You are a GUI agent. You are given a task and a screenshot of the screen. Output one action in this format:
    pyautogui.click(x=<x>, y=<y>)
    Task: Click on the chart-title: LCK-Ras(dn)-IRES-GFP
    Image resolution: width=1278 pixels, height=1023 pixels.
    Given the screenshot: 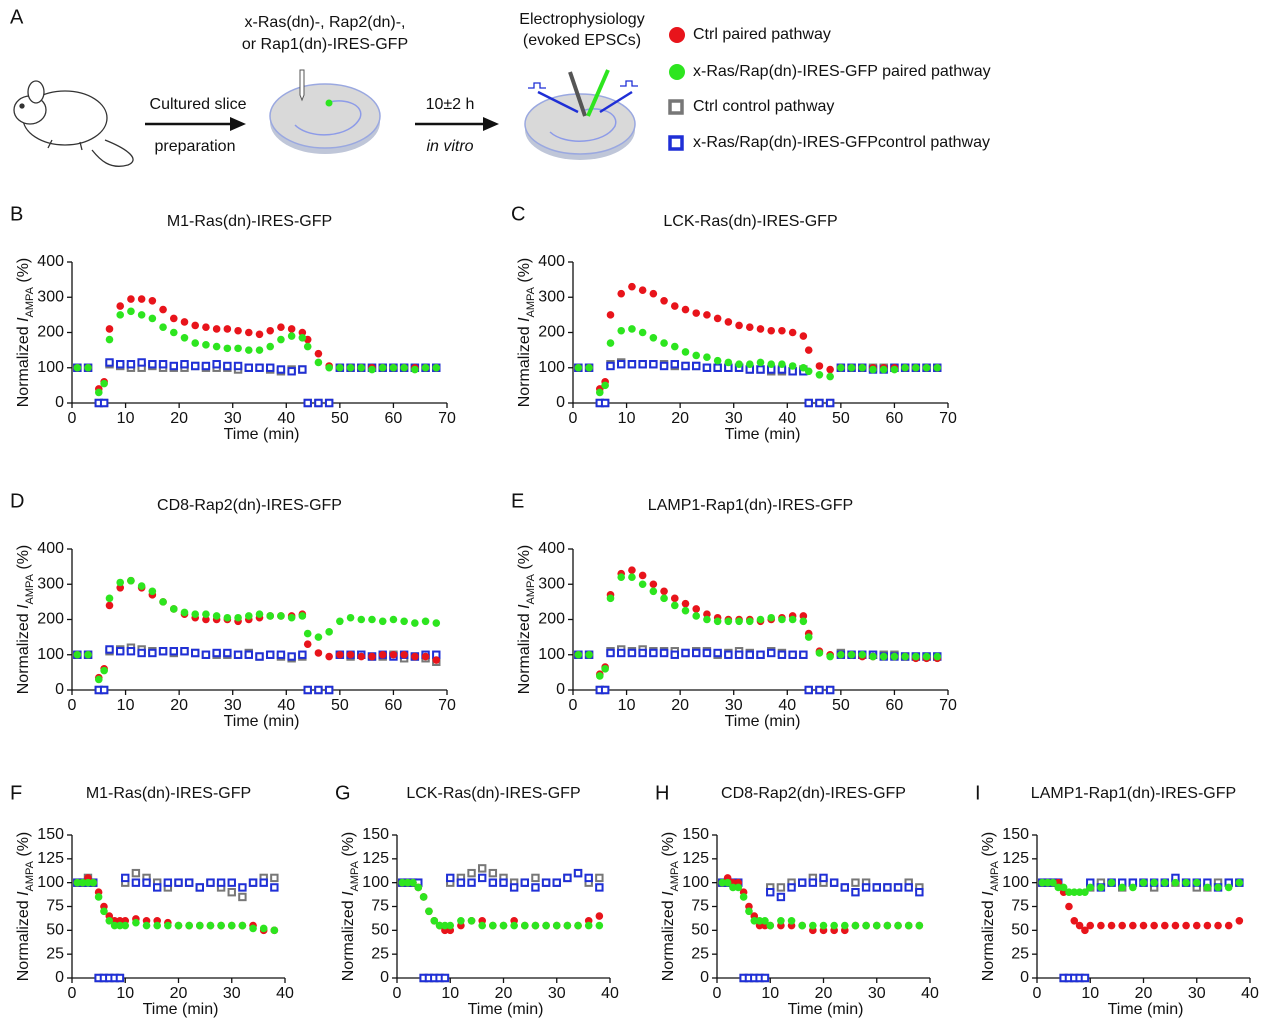 What is the action you would take?
    pyautogui.click(x=750, y=221)
    